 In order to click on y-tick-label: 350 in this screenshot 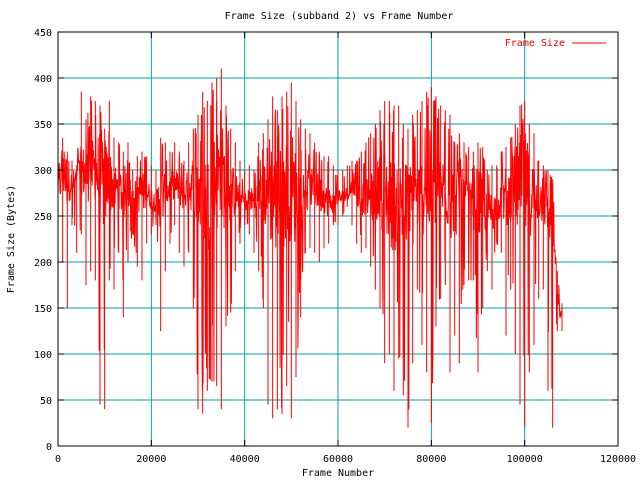, I will do `click(43, 125)`.